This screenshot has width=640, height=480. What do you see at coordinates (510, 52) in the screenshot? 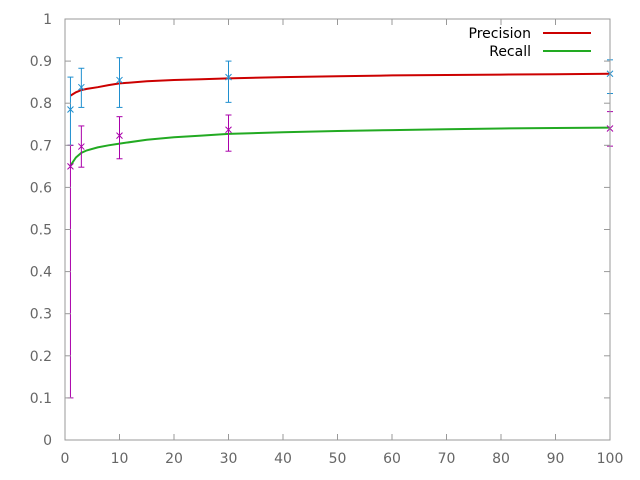
I see `legend-label-recall: Recall` at bounding box center [510, 52].